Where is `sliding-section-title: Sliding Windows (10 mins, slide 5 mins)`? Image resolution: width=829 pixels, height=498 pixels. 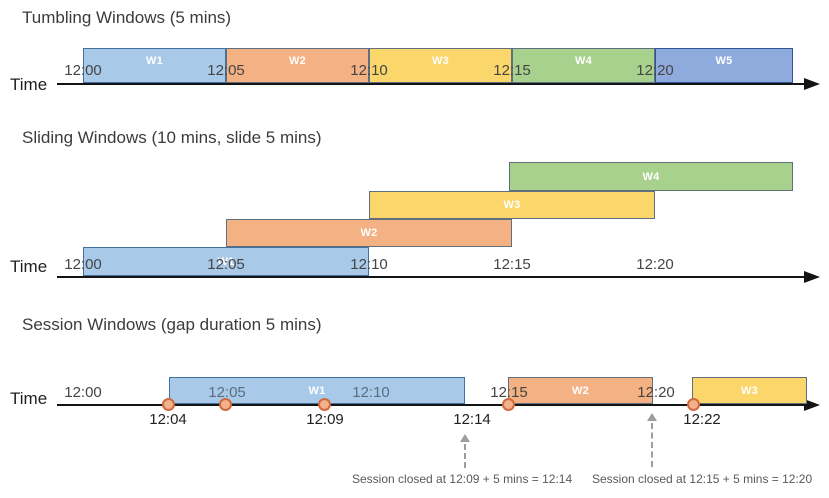 sliding-section-title: Sliding Windows (10 mins, slide 5 mins) is located at coordinates (172, 137).